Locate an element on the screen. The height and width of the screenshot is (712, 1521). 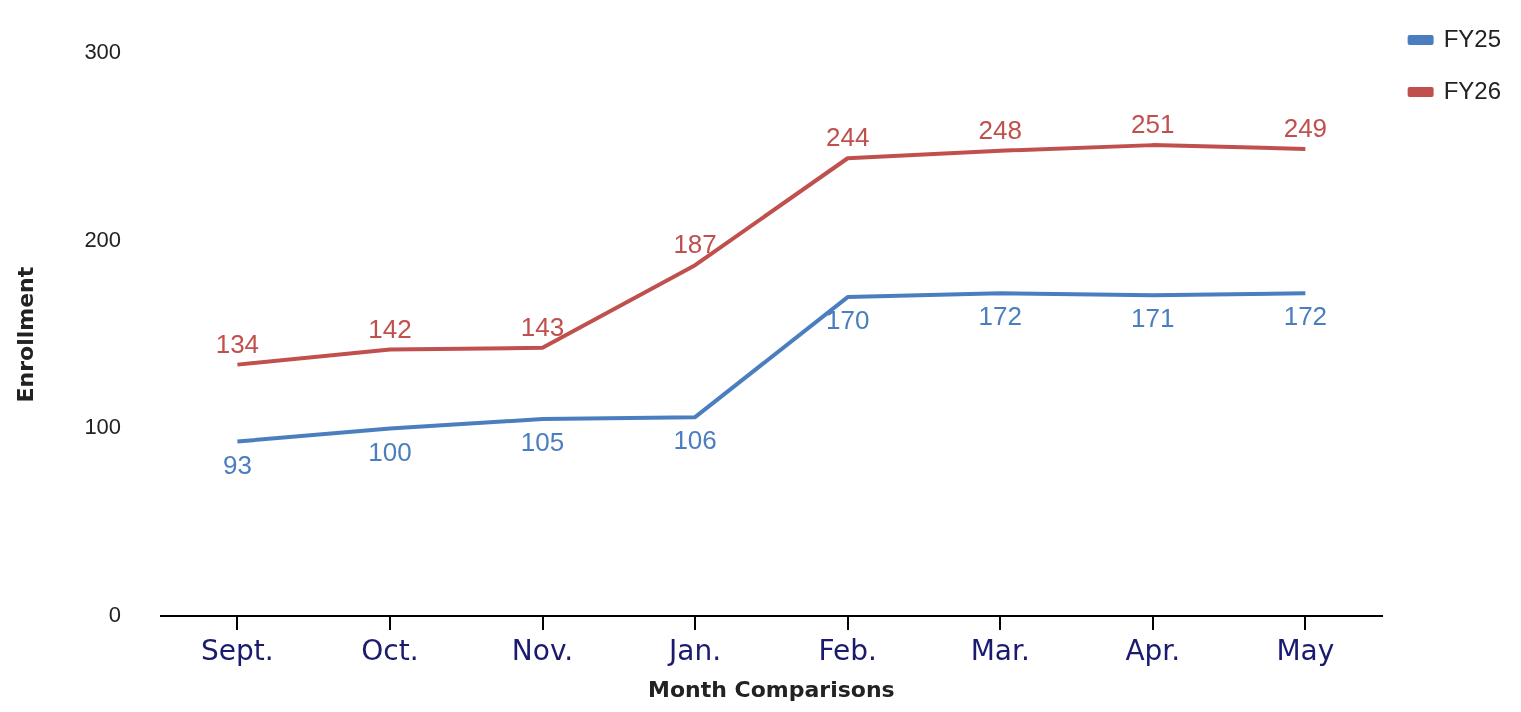
x-axis-title: Month Comparisons is located at coordinates (771, 689).